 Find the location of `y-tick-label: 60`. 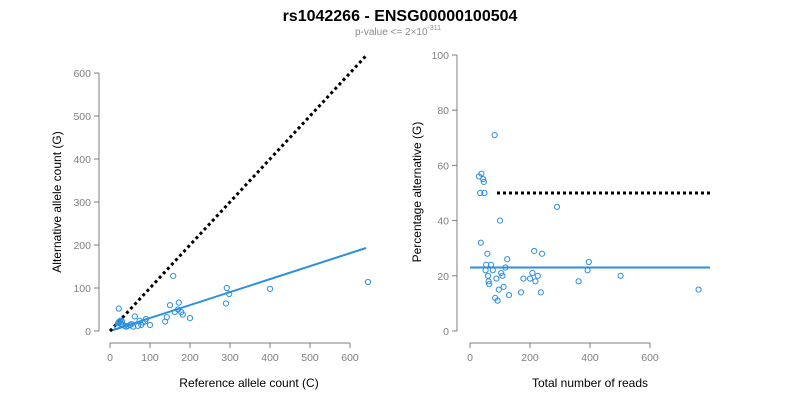

y-tick-label: 60 is located at coordinates (443, 166).